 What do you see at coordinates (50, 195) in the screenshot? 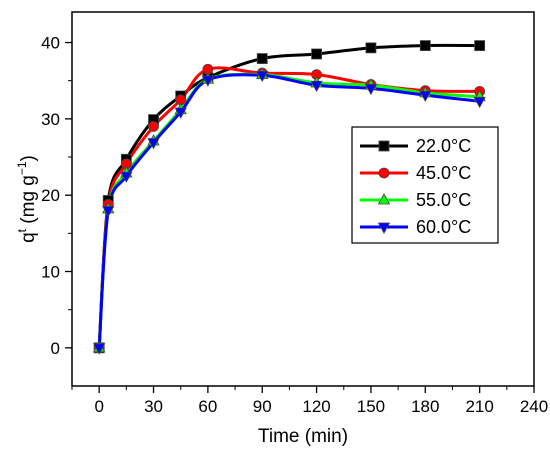
I see `y-tick-label: 20` at bounding box center [50, 195].